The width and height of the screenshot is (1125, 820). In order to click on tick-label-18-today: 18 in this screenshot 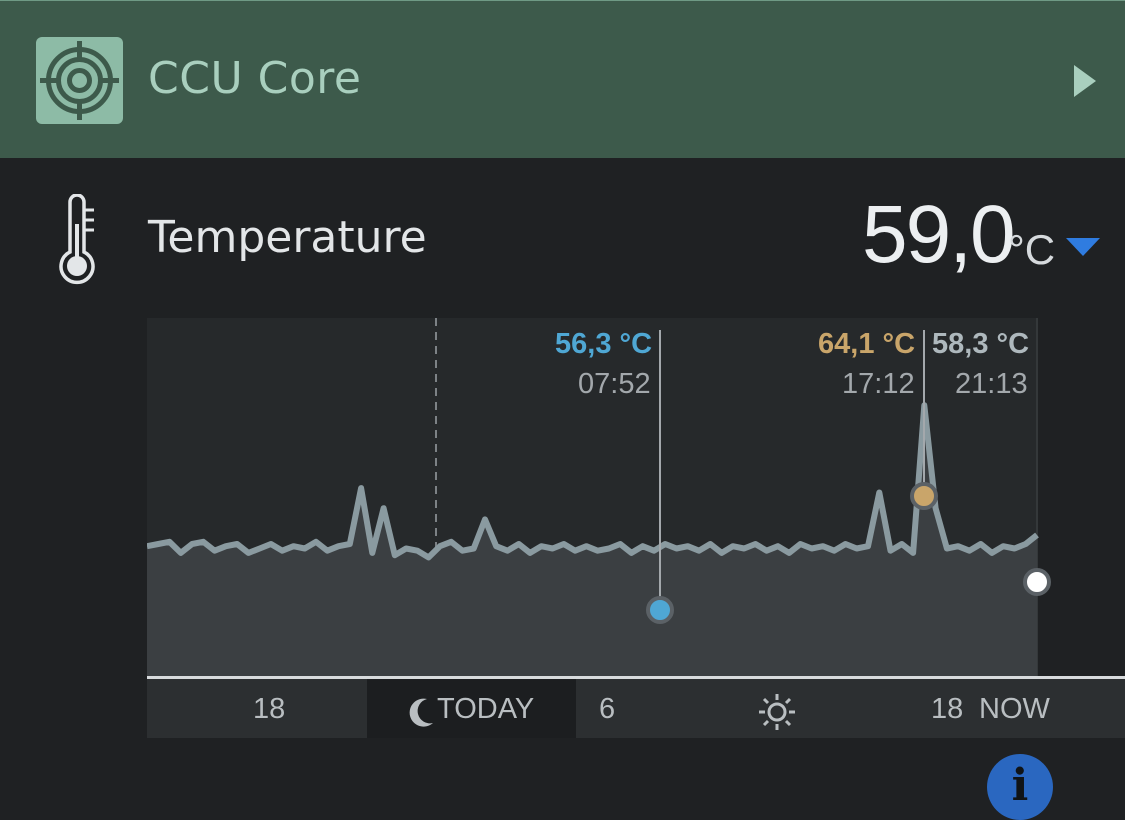, I will do `click(947, 709)`.